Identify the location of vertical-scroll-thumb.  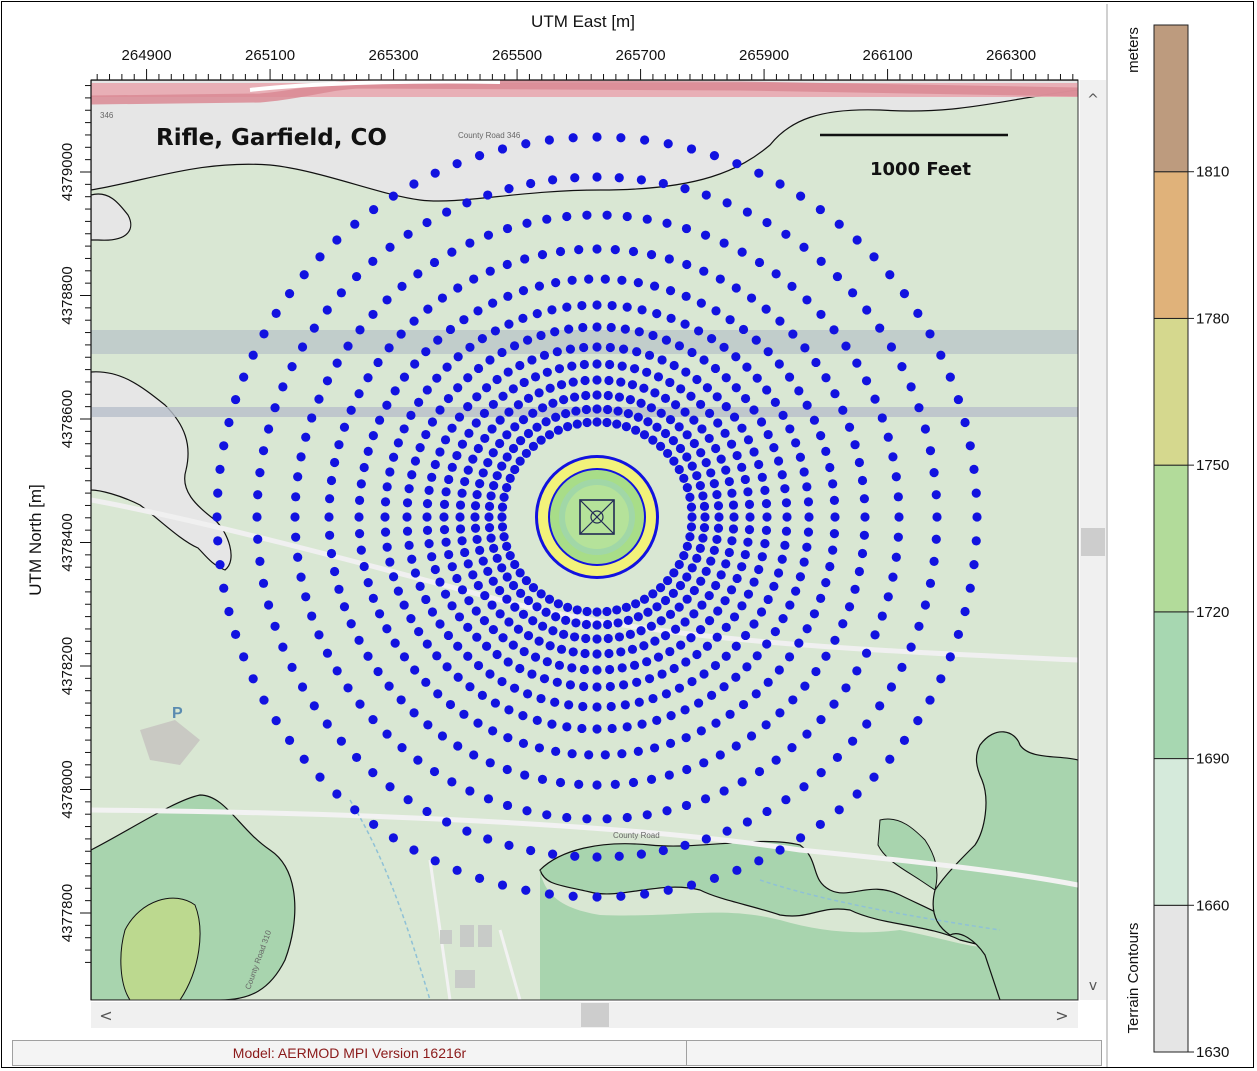
(1093, 542).